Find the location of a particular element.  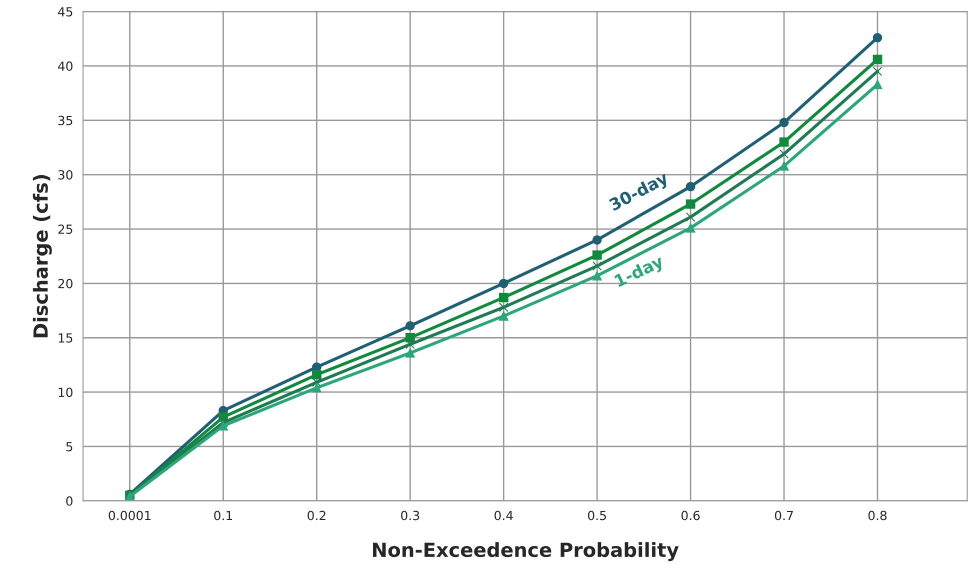

x-axis-title: Non-Exceedence Probability is located at coordinates (526, 552).